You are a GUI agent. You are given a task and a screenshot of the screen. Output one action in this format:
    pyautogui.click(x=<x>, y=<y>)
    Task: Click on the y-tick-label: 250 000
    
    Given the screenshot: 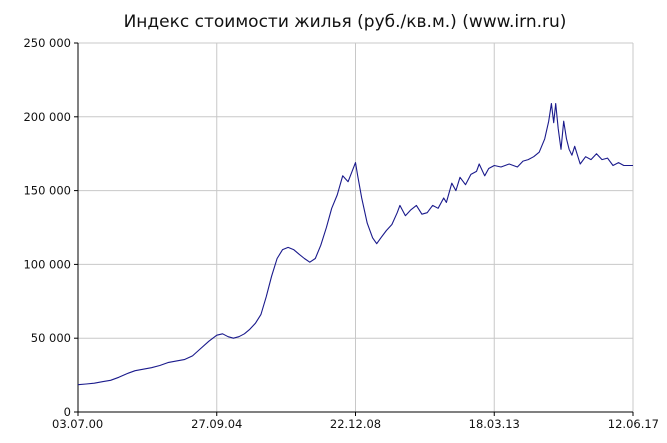 What is the action you would take?
    pyautogui.click(x=47, y=43)
    